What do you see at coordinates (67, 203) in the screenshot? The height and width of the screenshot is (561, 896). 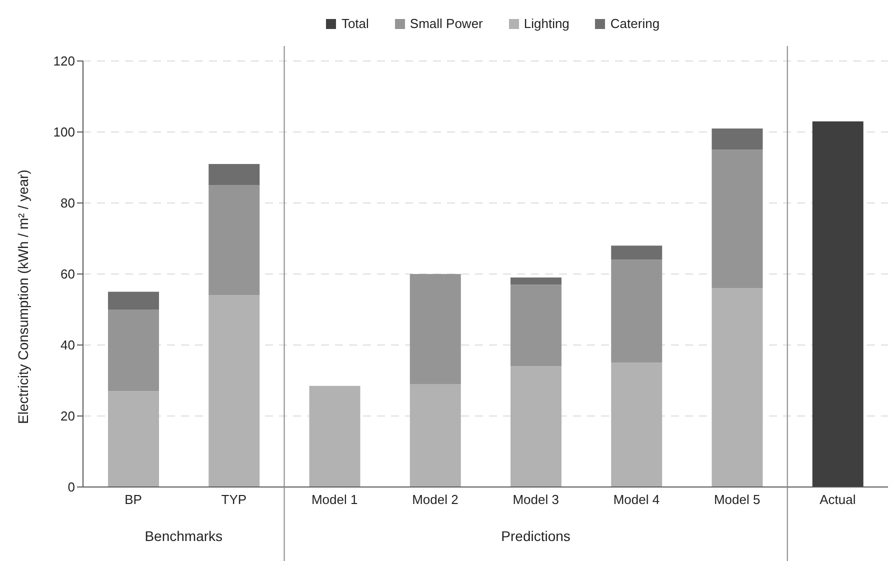 I see `y-tick-label: 80` at bounding box center [67, 203].